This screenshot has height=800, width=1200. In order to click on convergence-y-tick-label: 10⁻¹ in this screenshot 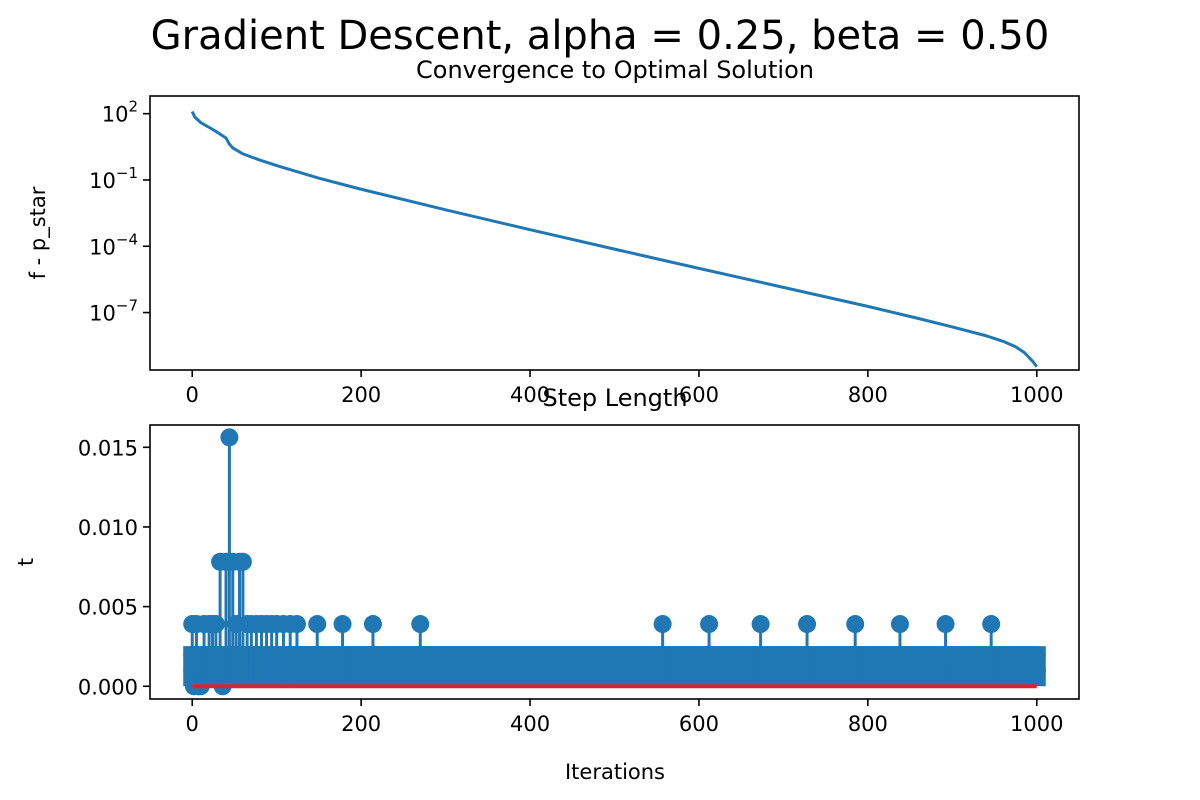, I will do `click(113, 178)`.